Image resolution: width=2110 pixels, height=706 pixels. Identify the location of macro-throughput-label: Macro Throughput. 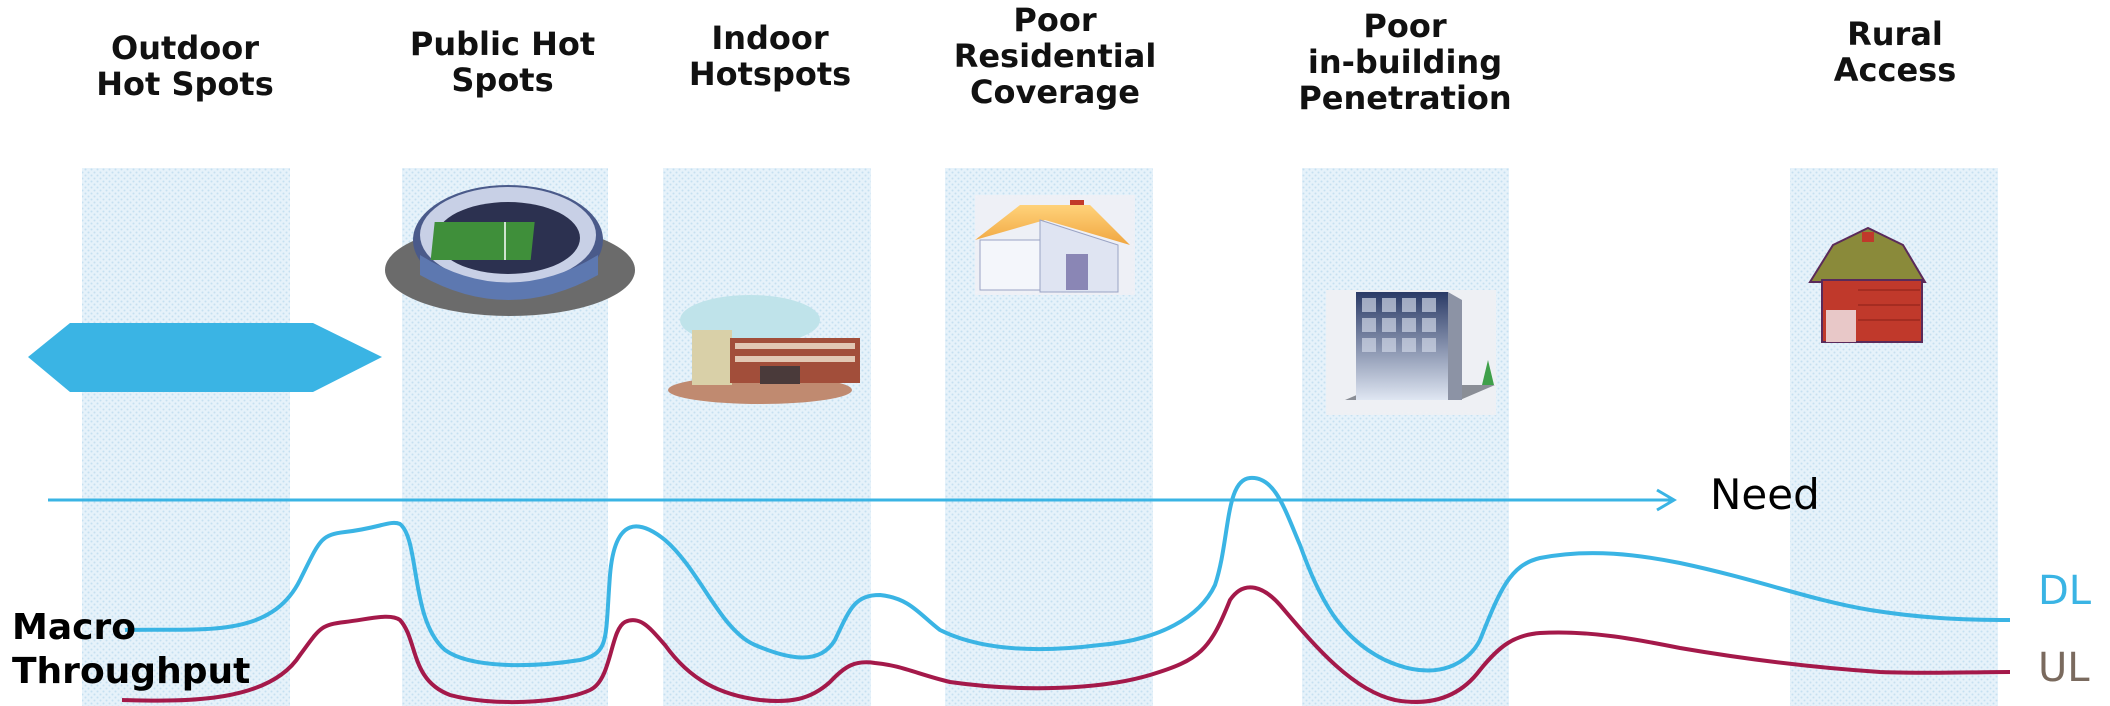
(131, 649).